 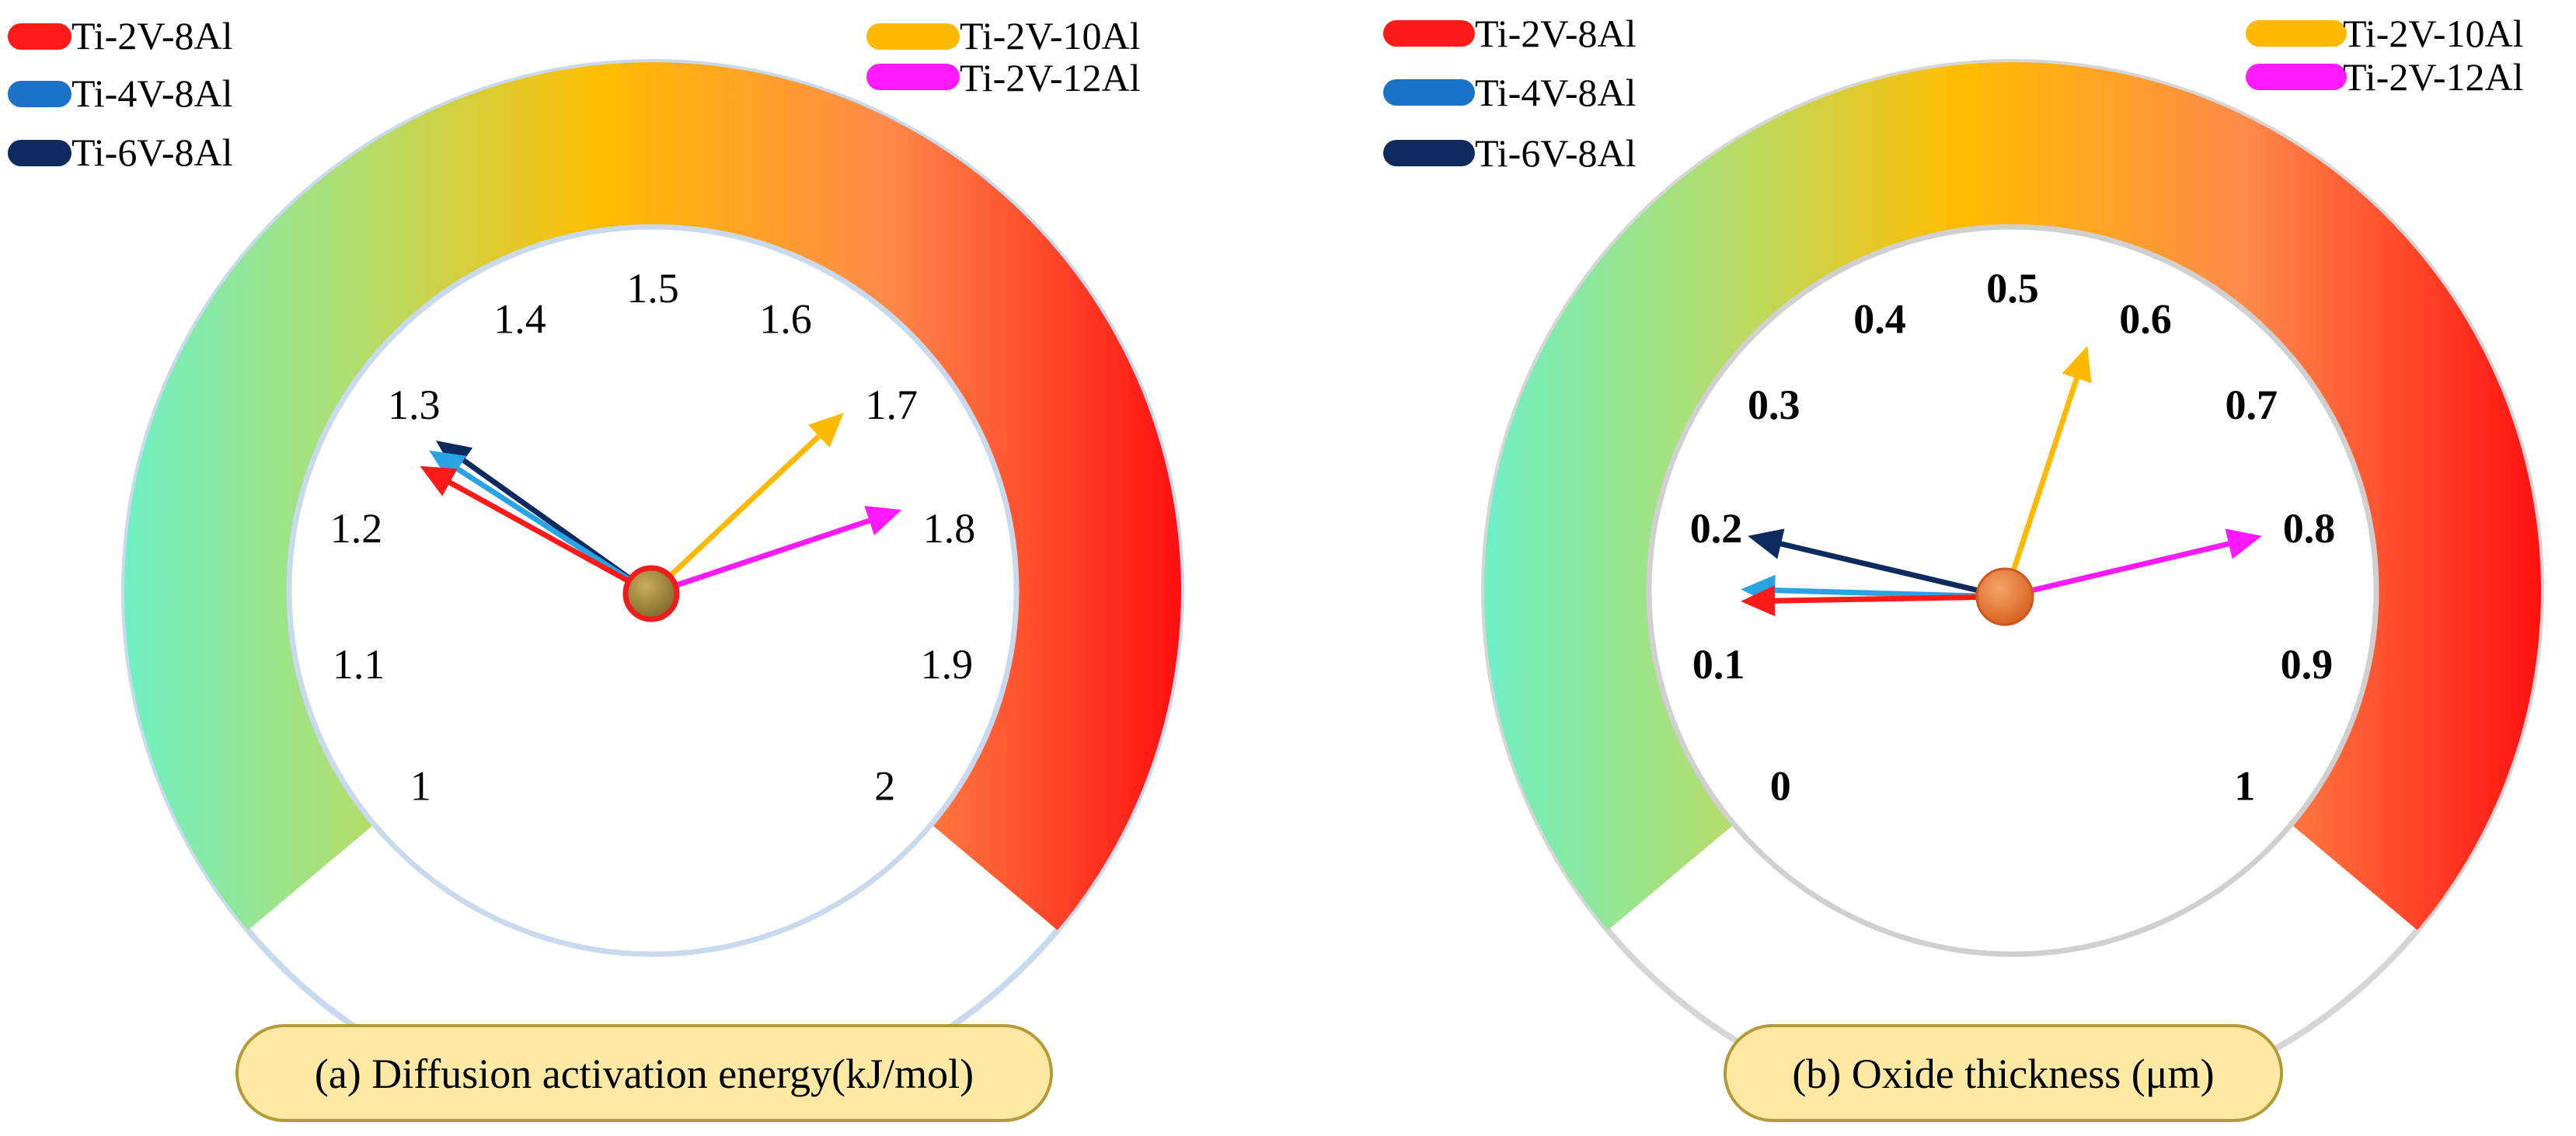 What do you see at coordinates (356, 528) in the screenshot?
I see `tick-label-1-2: 1.2` at bounding box center [356, 528].